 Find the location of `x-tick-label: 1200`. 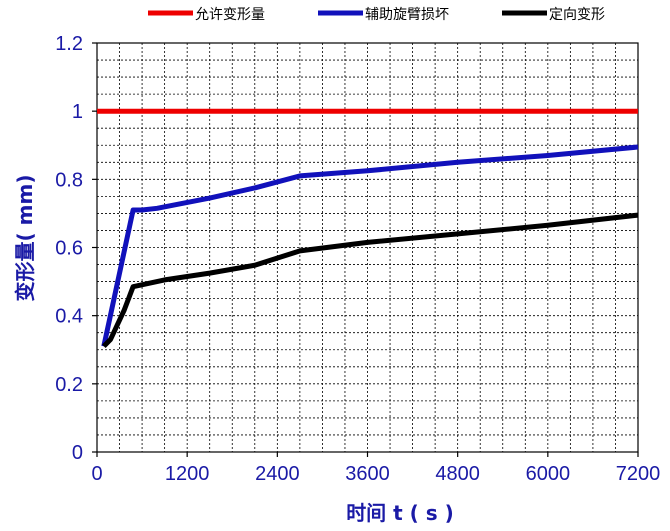

x-tick-label: 1200 is located at coordinates (187, 474).